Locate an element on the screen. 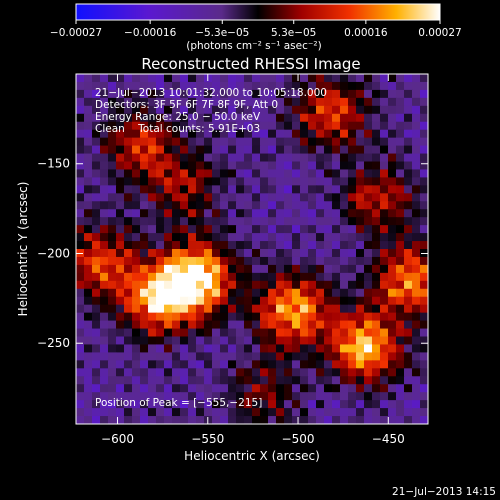 The width and height of the screenshot is (500, 500). peak-position-label: Position of Peak = [−555,−215] is located at coordinates (178, 403).